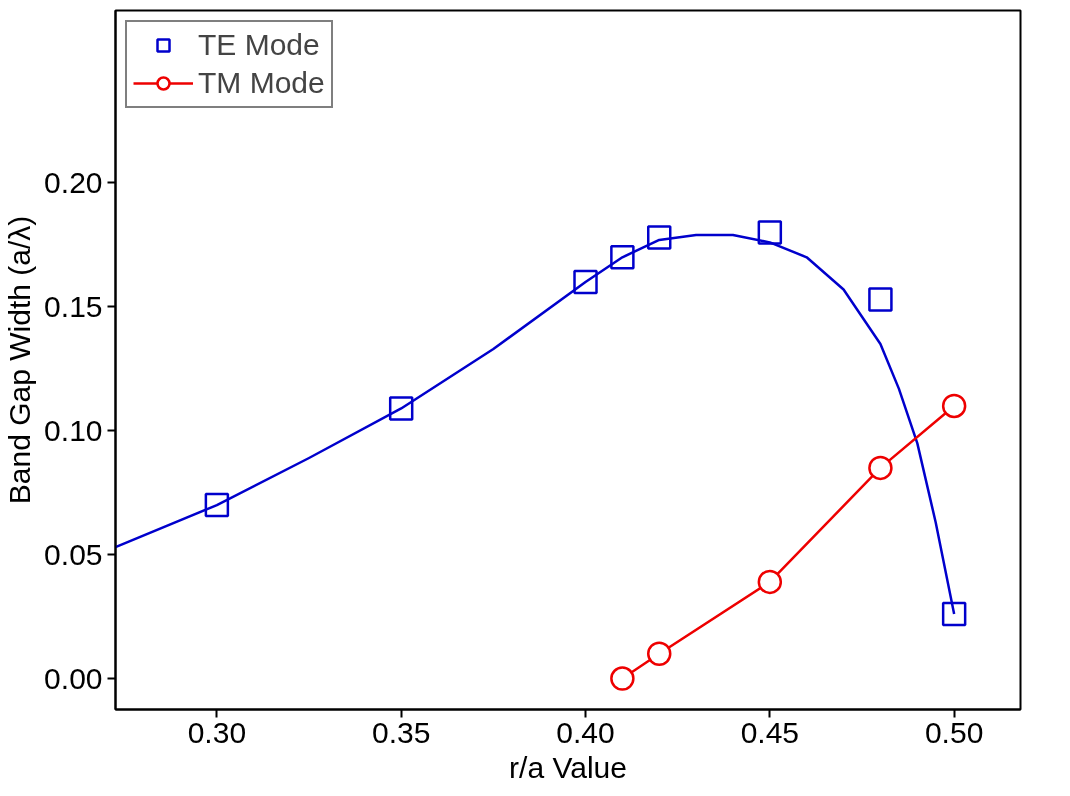 This screenshot has width=1070, height=796. I want to click on y-tick-label: 0.10, so click(73, 430).